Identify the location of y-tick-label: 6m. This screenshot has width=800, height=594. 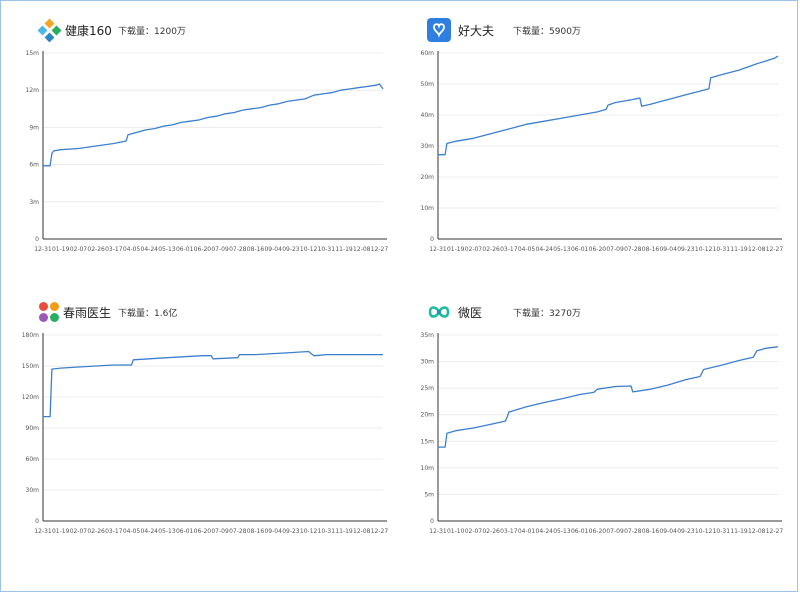
(34, 165).